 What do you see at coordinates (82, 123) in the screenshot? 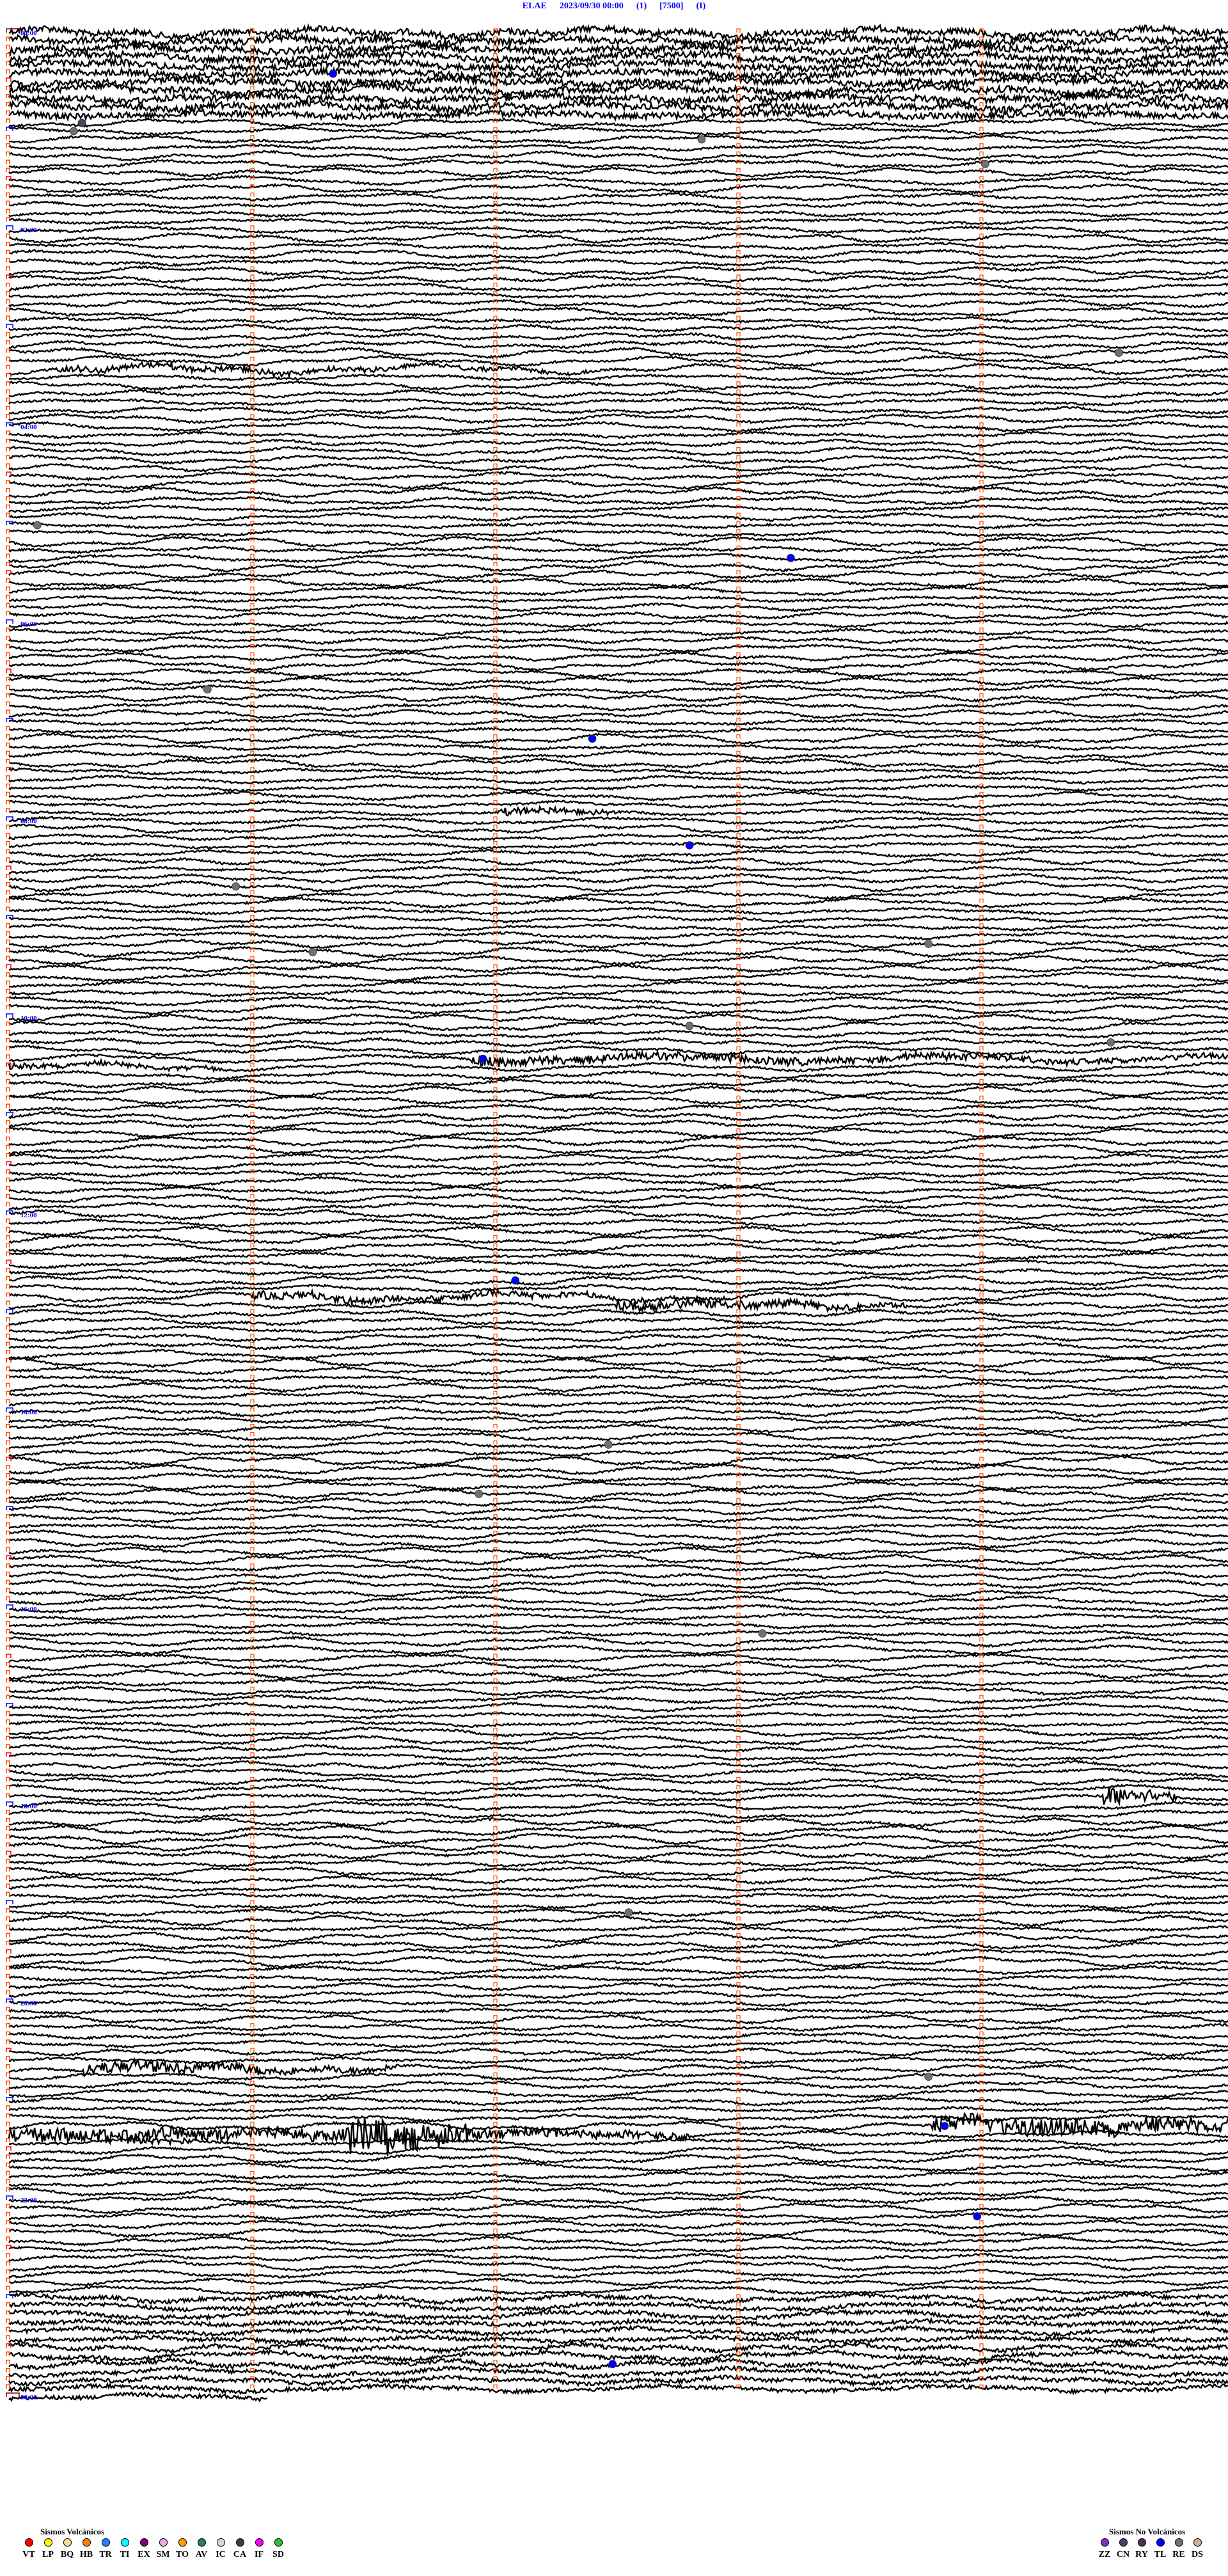
I see `event-marker-cn` at bounding box center [82, 123].